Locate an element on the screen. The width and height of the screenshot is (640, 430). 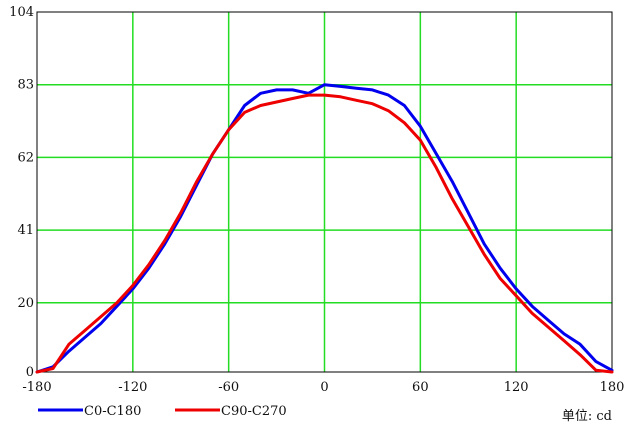
x-tick-label: -180 is located at coordinates (36, 387).